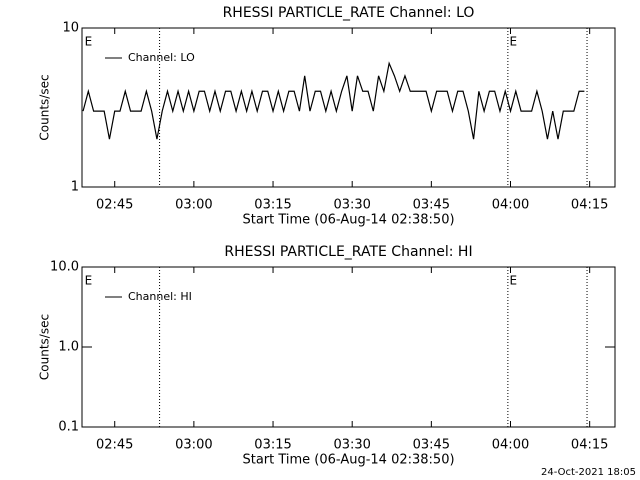  Describe the element at coordinates (68, 427) in the screenshot. I see `y-tick-label: 0.1` at that location.